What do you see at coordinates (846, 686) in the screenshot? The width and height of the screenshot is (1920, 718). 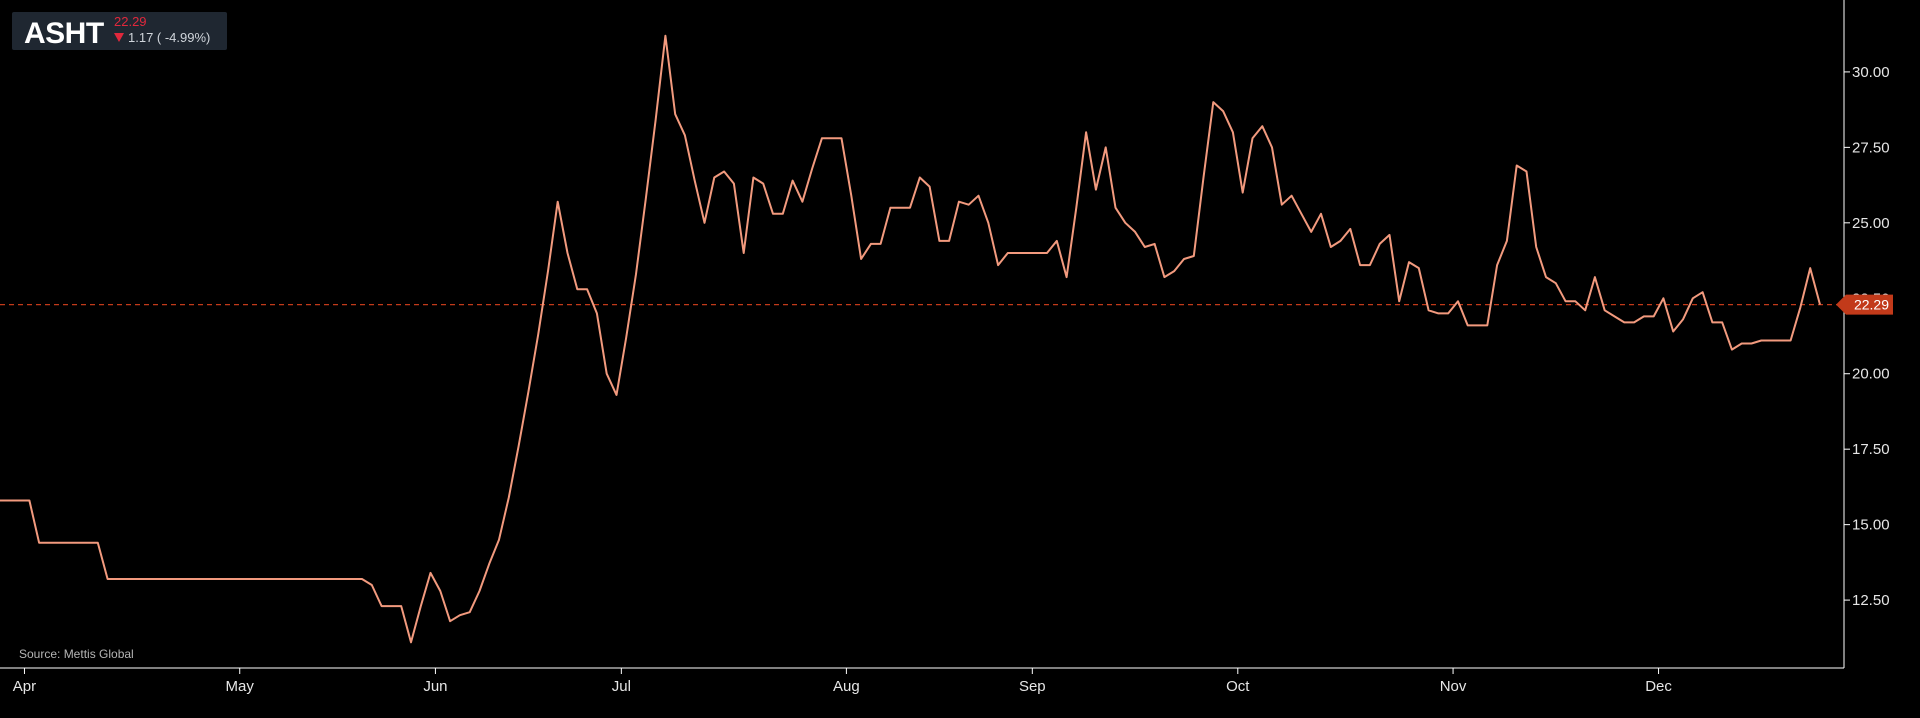 I see `x-tick-label: Aug` at bounding box center [846, 686].